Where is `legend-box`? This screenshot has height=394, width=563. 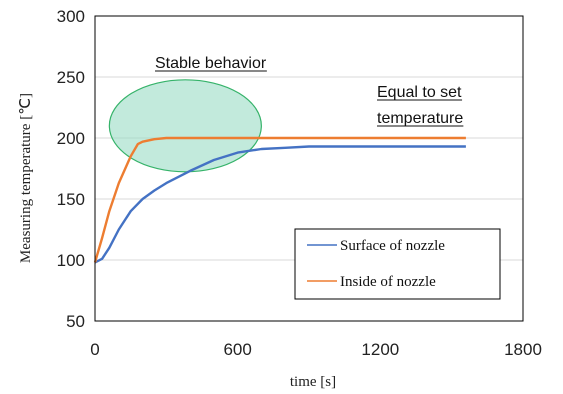 legend-box is located at coordinates (397, 264).